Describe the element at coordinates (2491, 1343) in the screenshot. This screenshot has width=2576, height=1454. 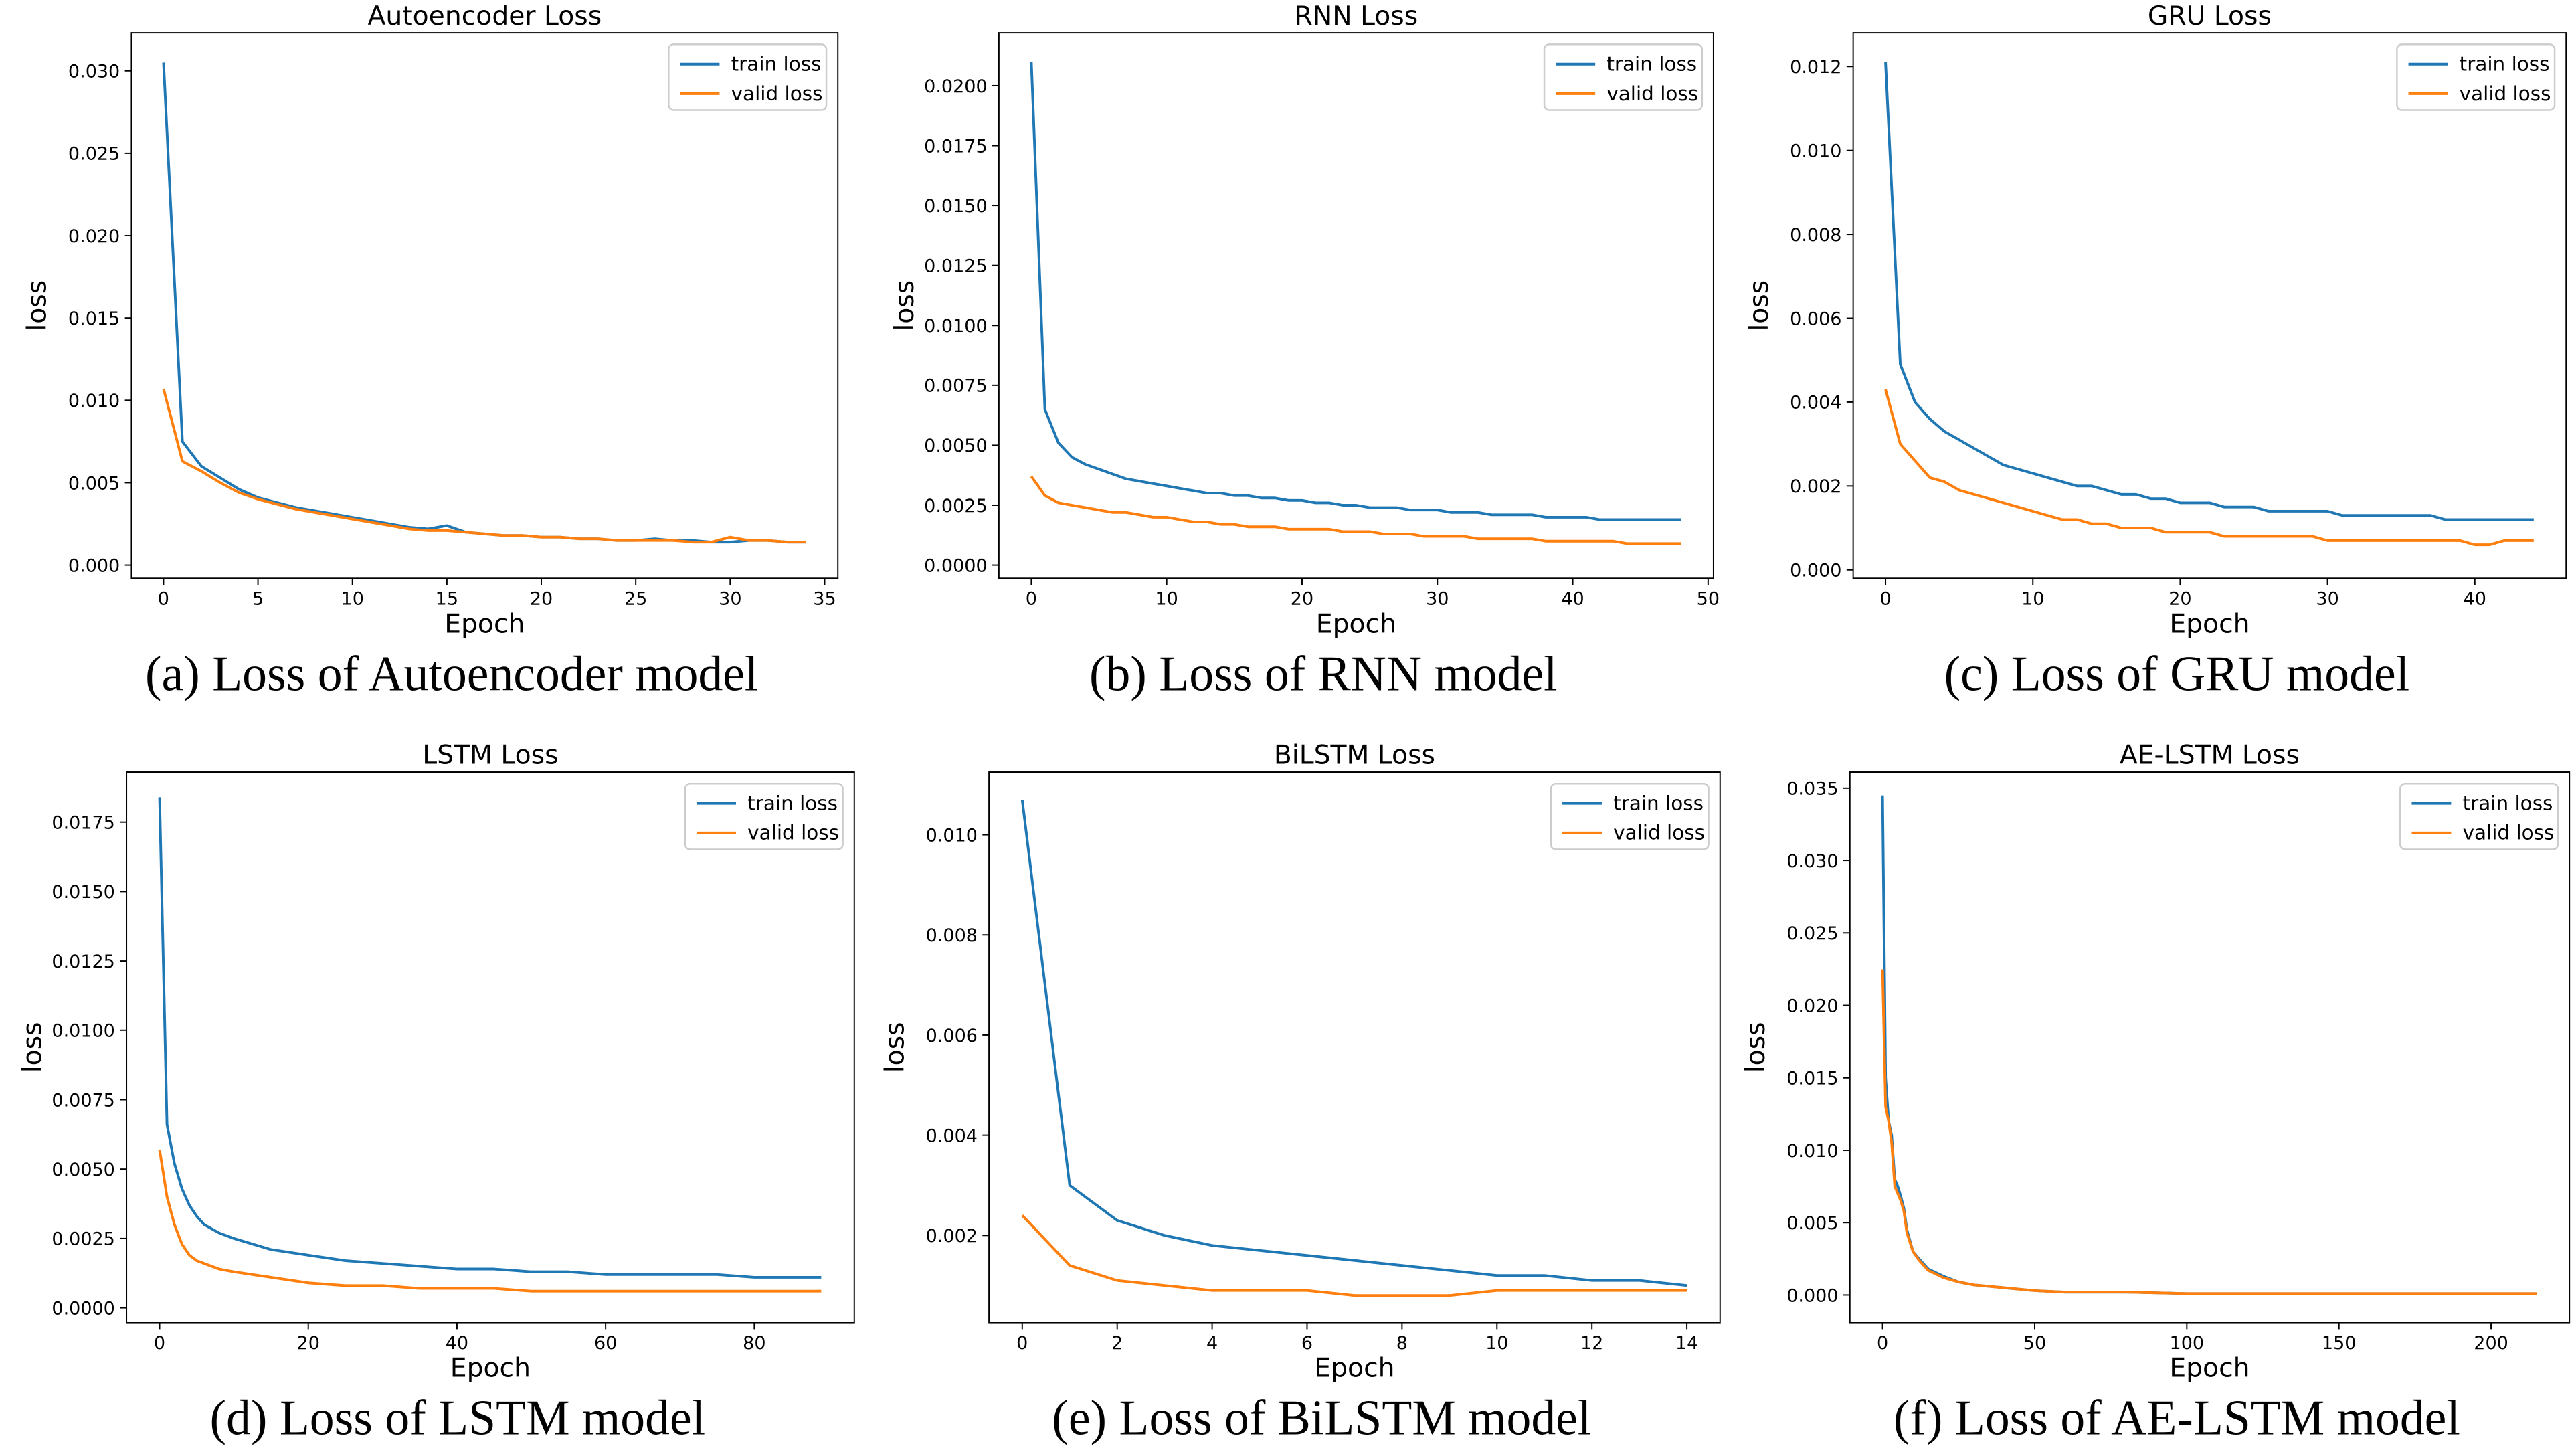
I see `x-tick-label: 200` at that location.